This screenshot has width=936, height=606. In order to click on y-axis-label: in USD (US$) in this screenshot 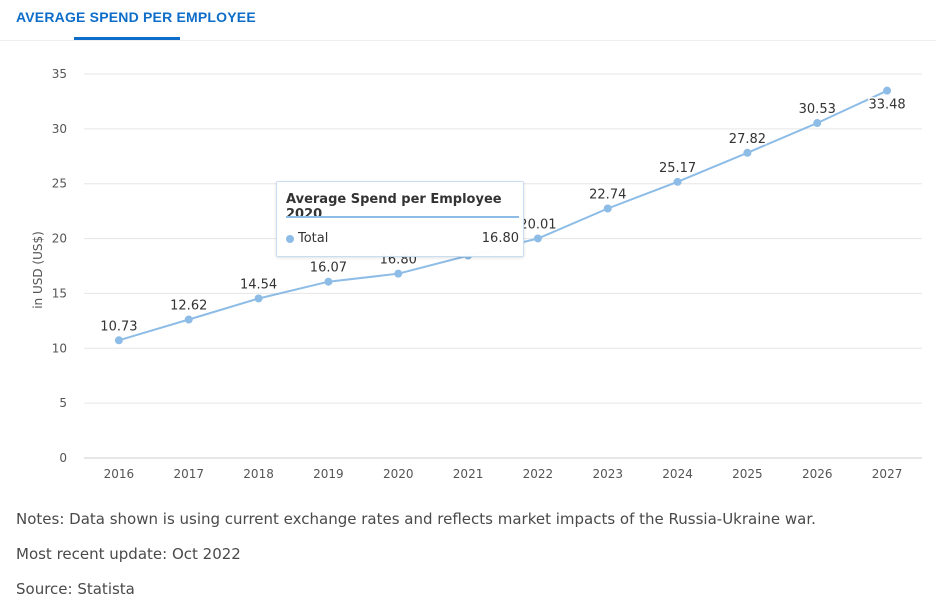, I will do `click(38, 270)`.